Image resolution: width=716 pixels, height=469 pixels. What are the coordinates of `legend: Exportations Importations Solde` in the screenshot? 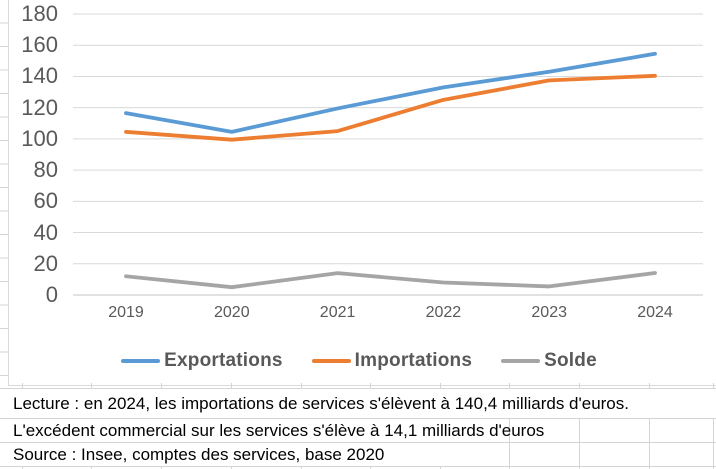 It's located at (358, 361).